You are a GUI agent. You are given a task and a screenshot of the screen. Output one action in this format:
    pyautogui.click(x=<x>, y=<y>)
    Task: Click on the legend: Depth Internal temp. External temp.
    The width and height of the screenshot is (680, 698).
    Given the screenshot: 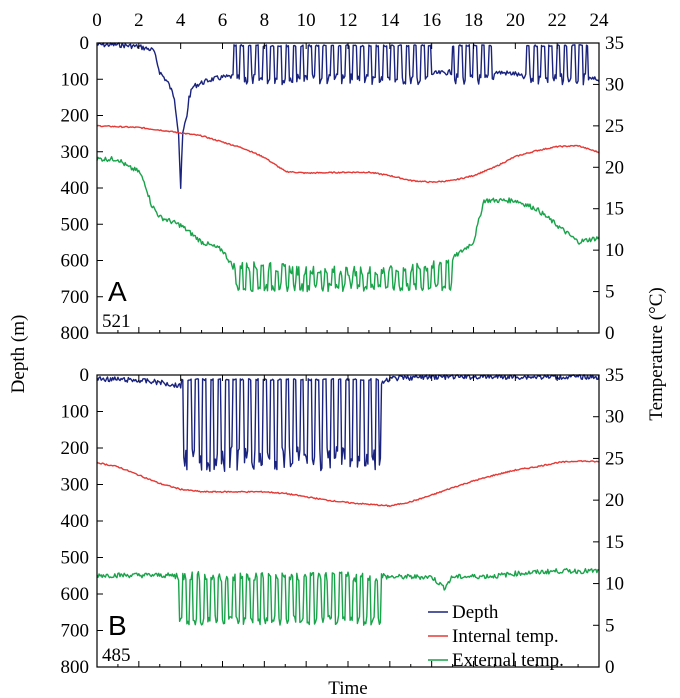 What is the action you would take?
    pyautogui.click(x=496, y=636)
    